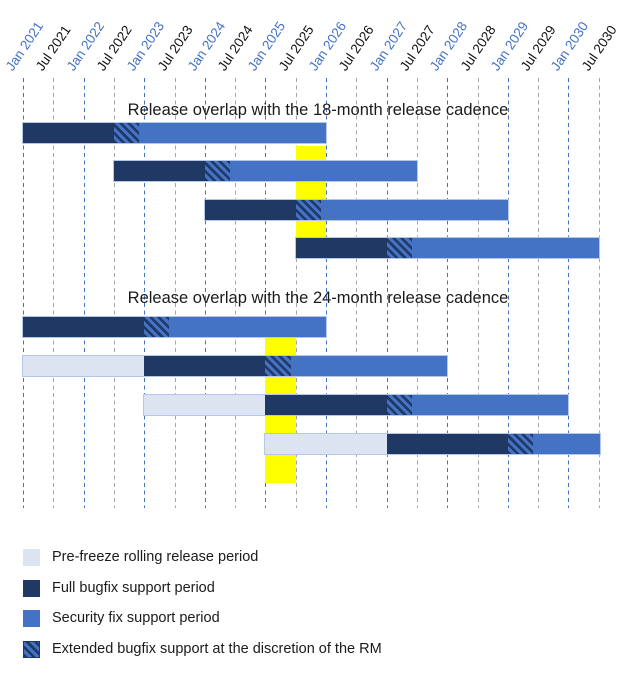 This screenshot has height=680, width=643. Describe the element at coordinates (133, 587) in the screenshot. I see `legend-label: Full bugfix support period` at that location.